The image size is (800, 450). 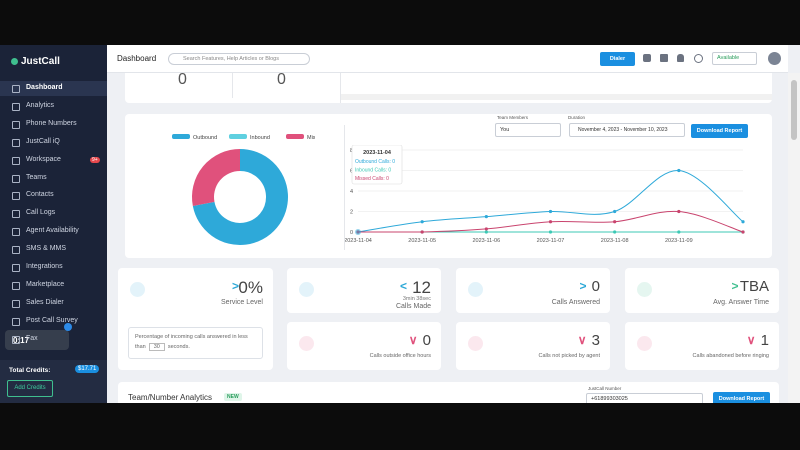 I want to click on scrollbar, so click(x=794, y=238).